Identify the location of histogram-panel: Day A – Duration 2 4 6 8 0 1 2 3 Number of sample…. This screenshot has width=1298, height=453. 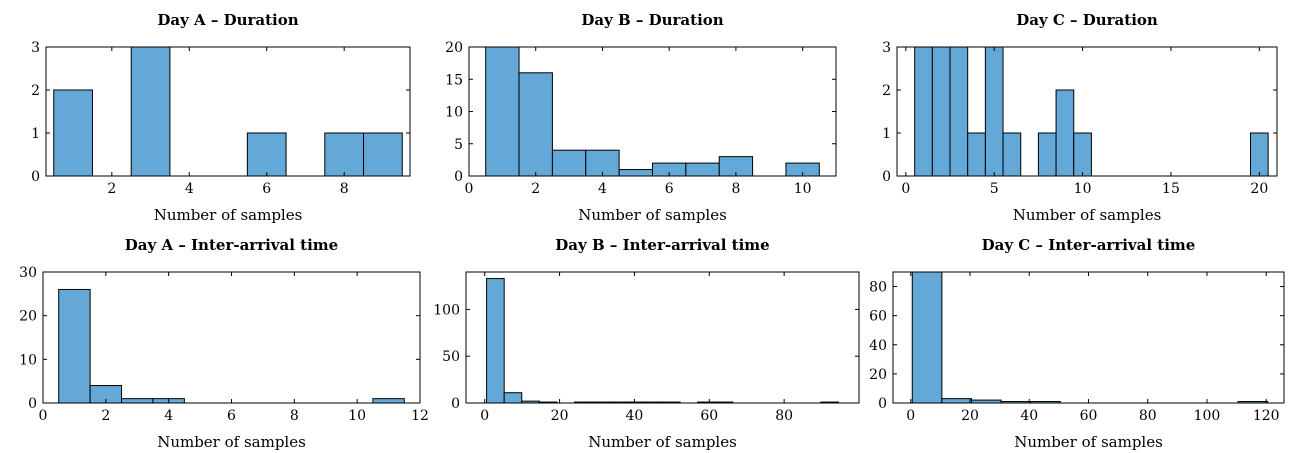
(221, 117).